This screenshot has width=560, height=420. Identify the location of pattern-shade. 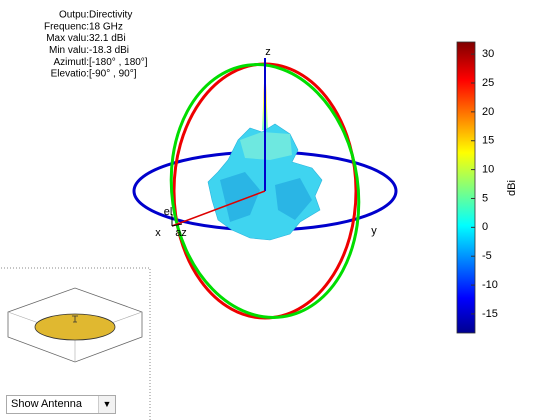
(266, 197).